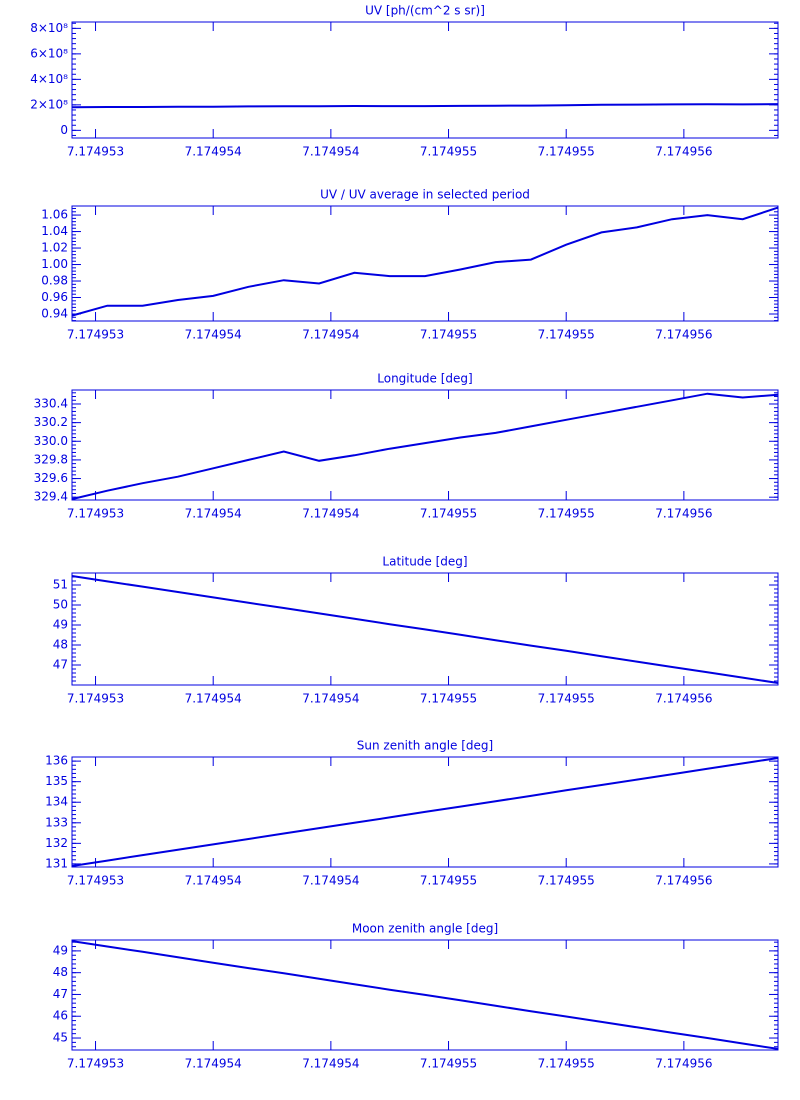 The width and height of the screenshot is (800, 1100). What do you see at coordinates (54, 215) in the screenshot?
I see `y-tick-label: 1.06` at bounding box center [54, 215].